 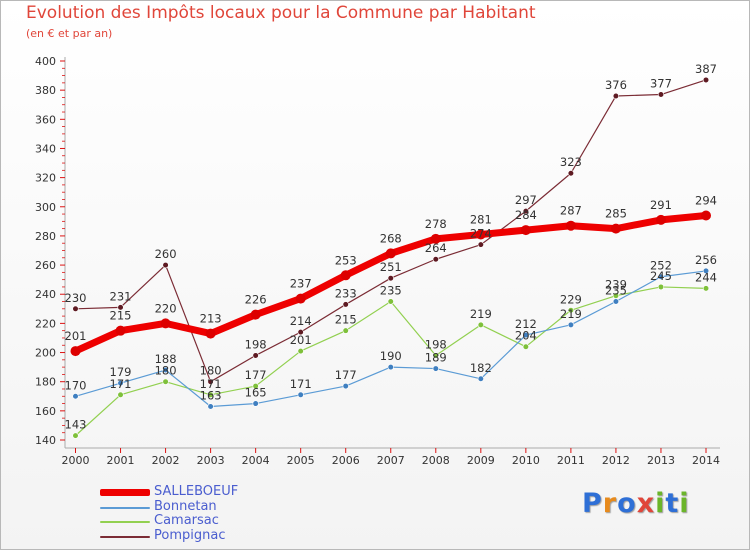 I want to click on x-tick-label: 2005, so click(x=301, y=460).